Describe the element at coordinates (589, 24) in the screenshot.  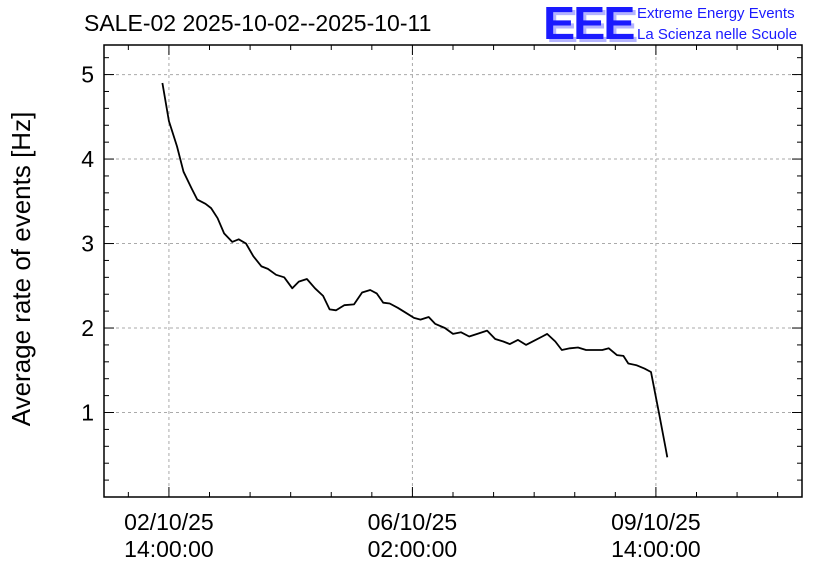
I see `eee-logo: EEE` at that location.